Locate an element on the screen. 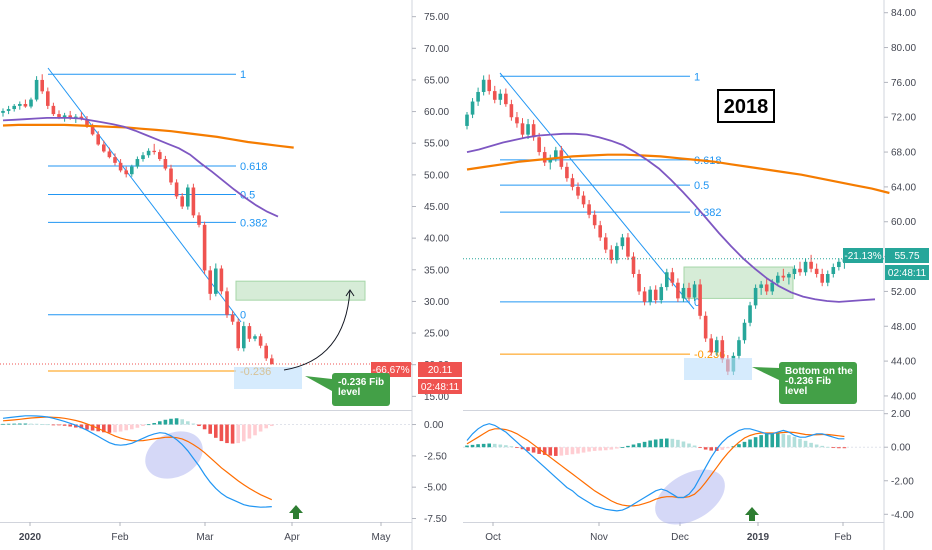 This screenshot has width=932, height=550. left-last-price-text: 20.11 is located at coordinates (440, 370).